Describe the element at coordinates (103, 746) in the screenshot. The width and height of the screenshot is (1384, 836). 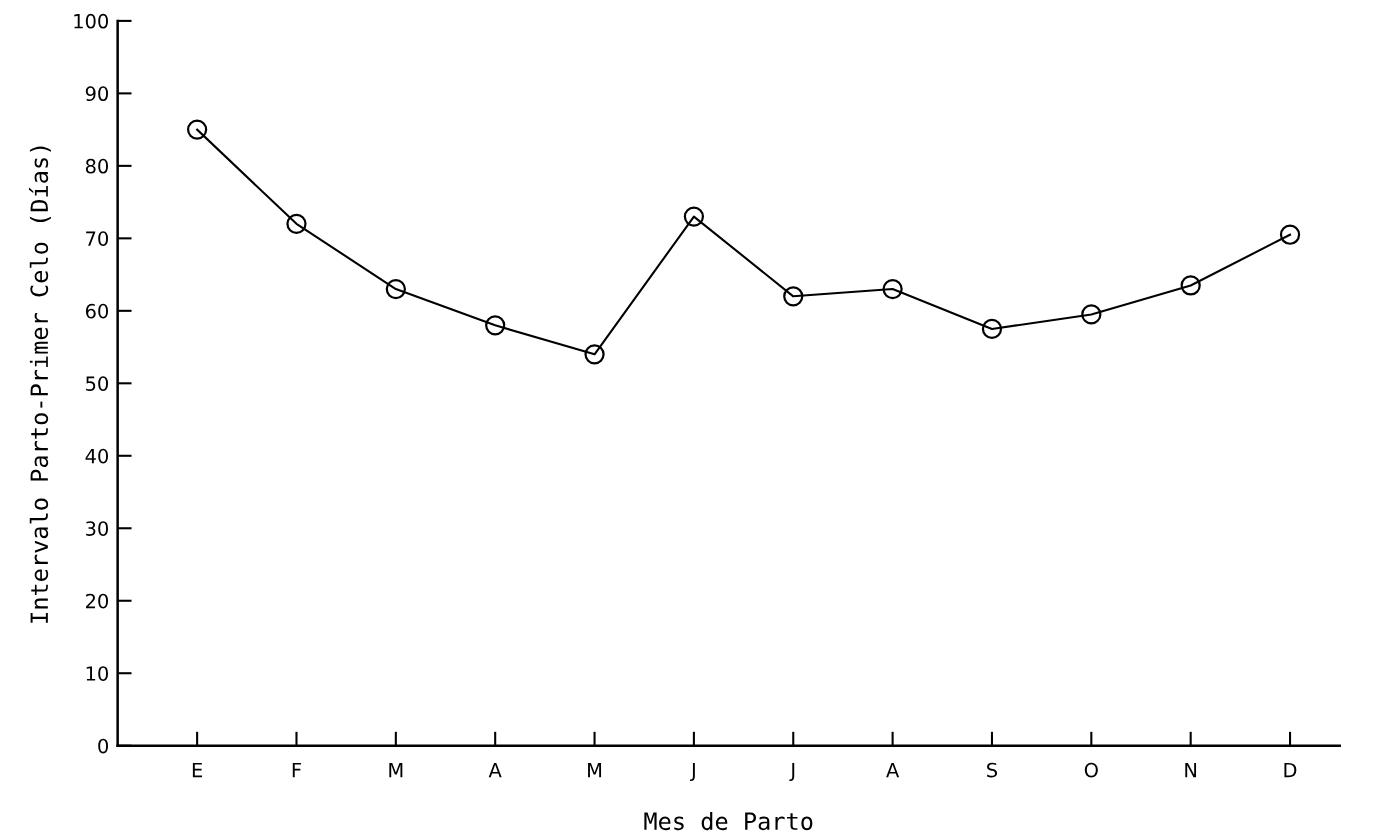
I see `y-tick-label: 0` at that location.